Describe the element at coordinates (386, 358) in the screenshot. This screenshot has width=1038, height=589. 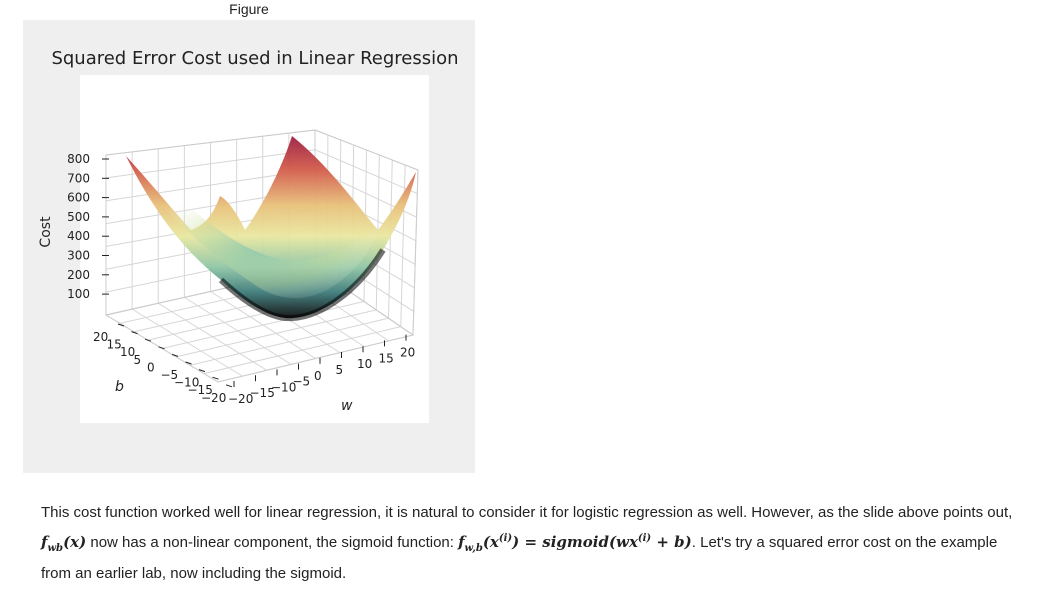
I see `w-tick-label: 15` at that location.